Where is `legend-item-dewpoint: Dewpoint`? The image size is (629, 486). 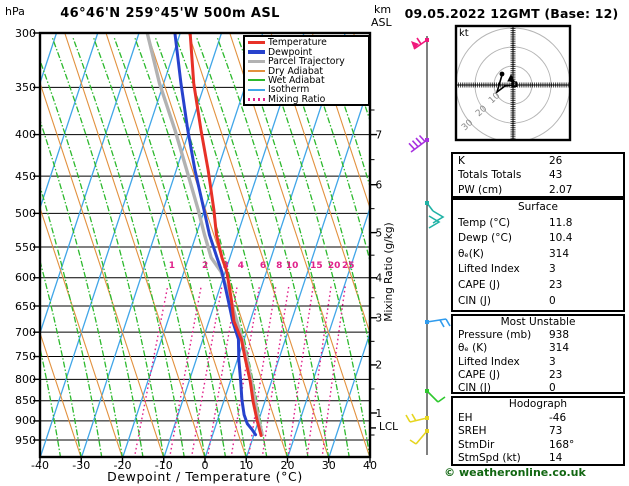 legend-item-dewpoint: Dewpoint is located at coordinates (308, 52).